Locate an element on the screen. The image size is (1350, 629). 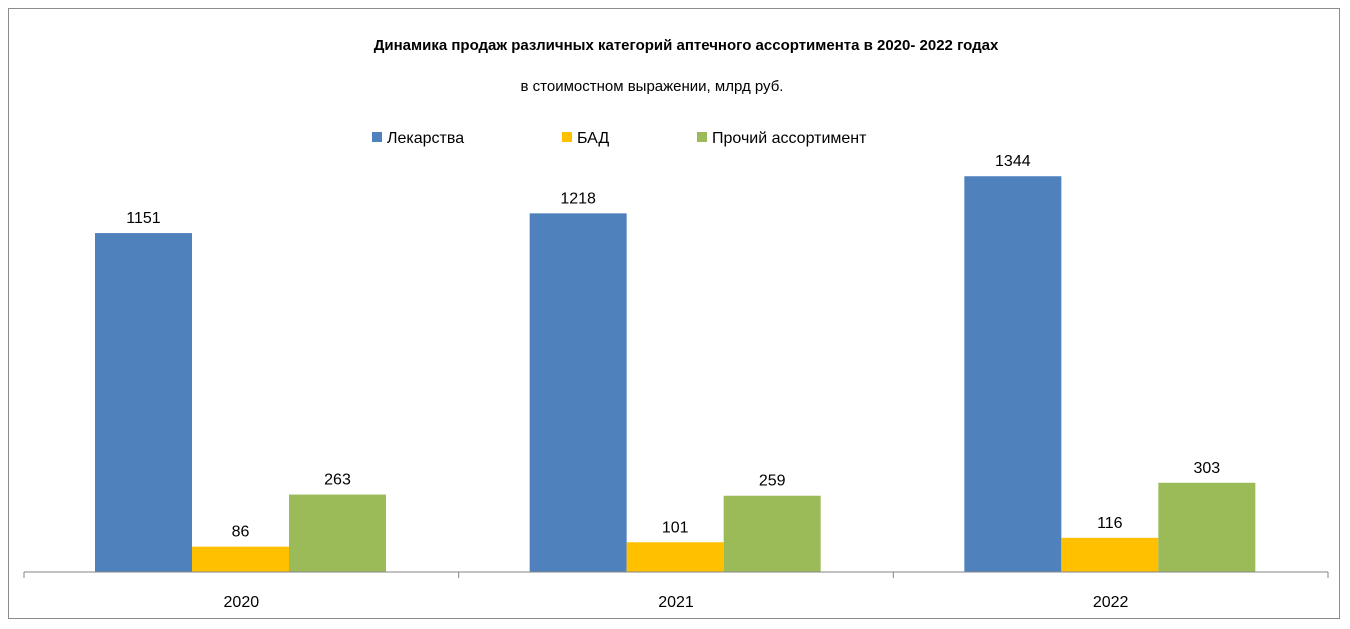
x-tick-label: 2021 is located at coordinates (676, 602).